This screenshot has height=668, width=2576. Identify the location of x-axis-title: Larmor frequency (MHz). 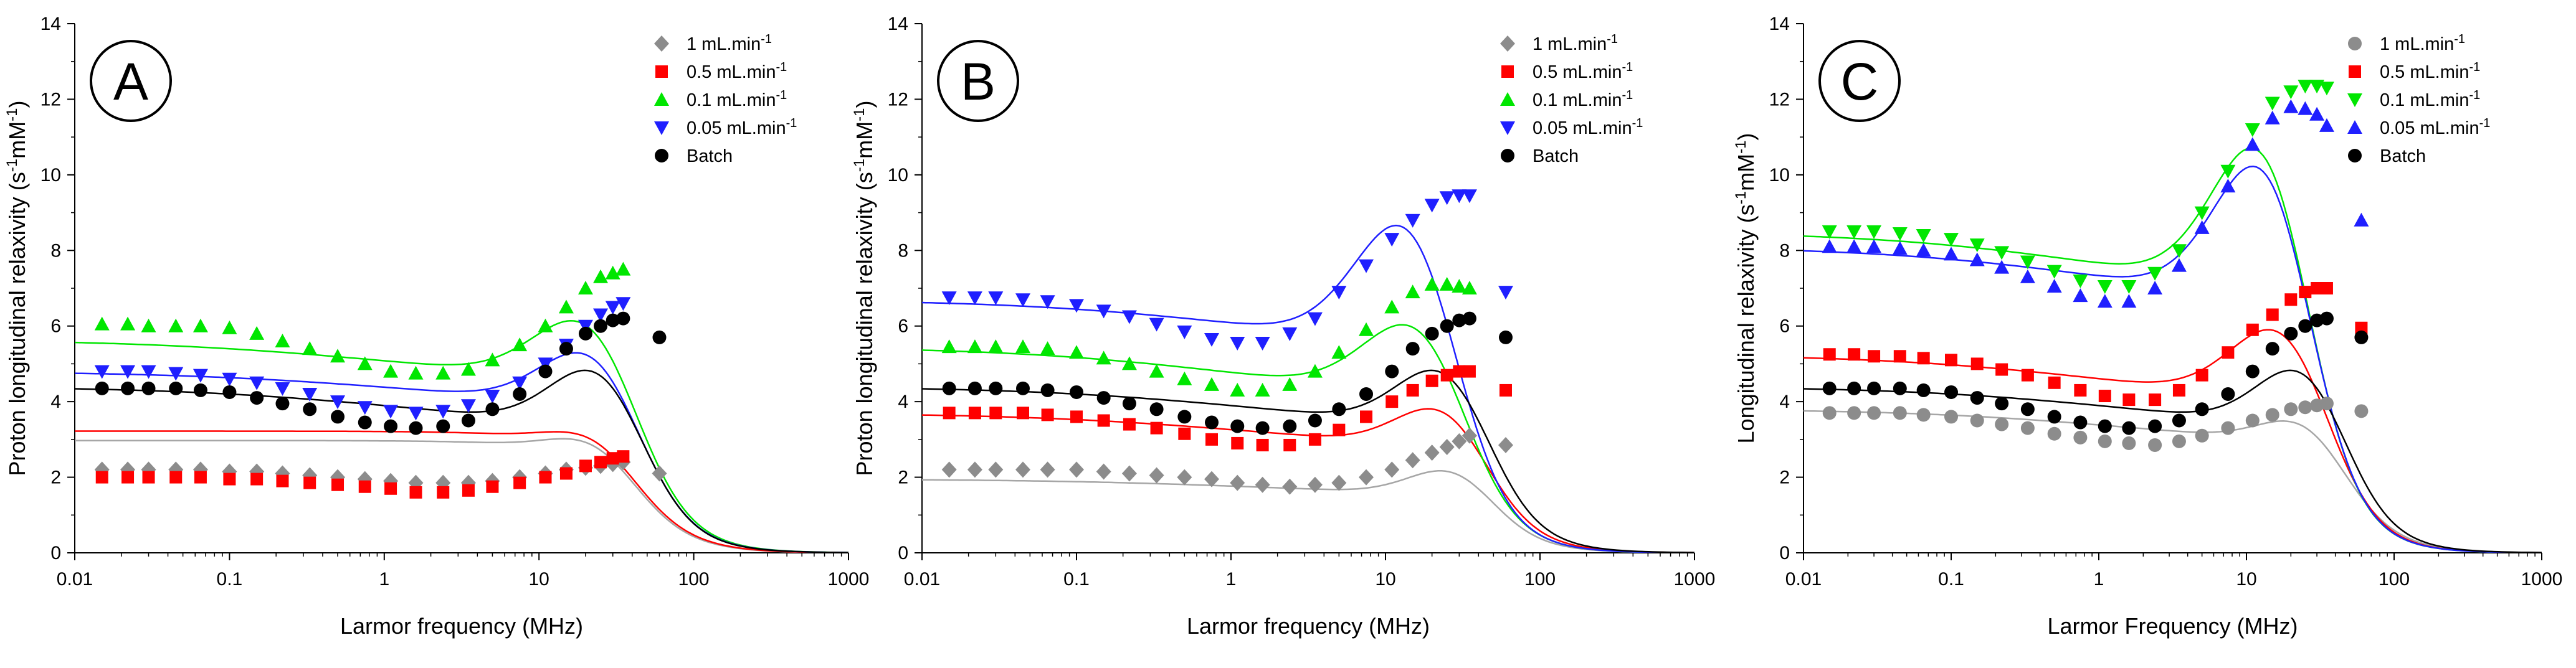
(461, 626).